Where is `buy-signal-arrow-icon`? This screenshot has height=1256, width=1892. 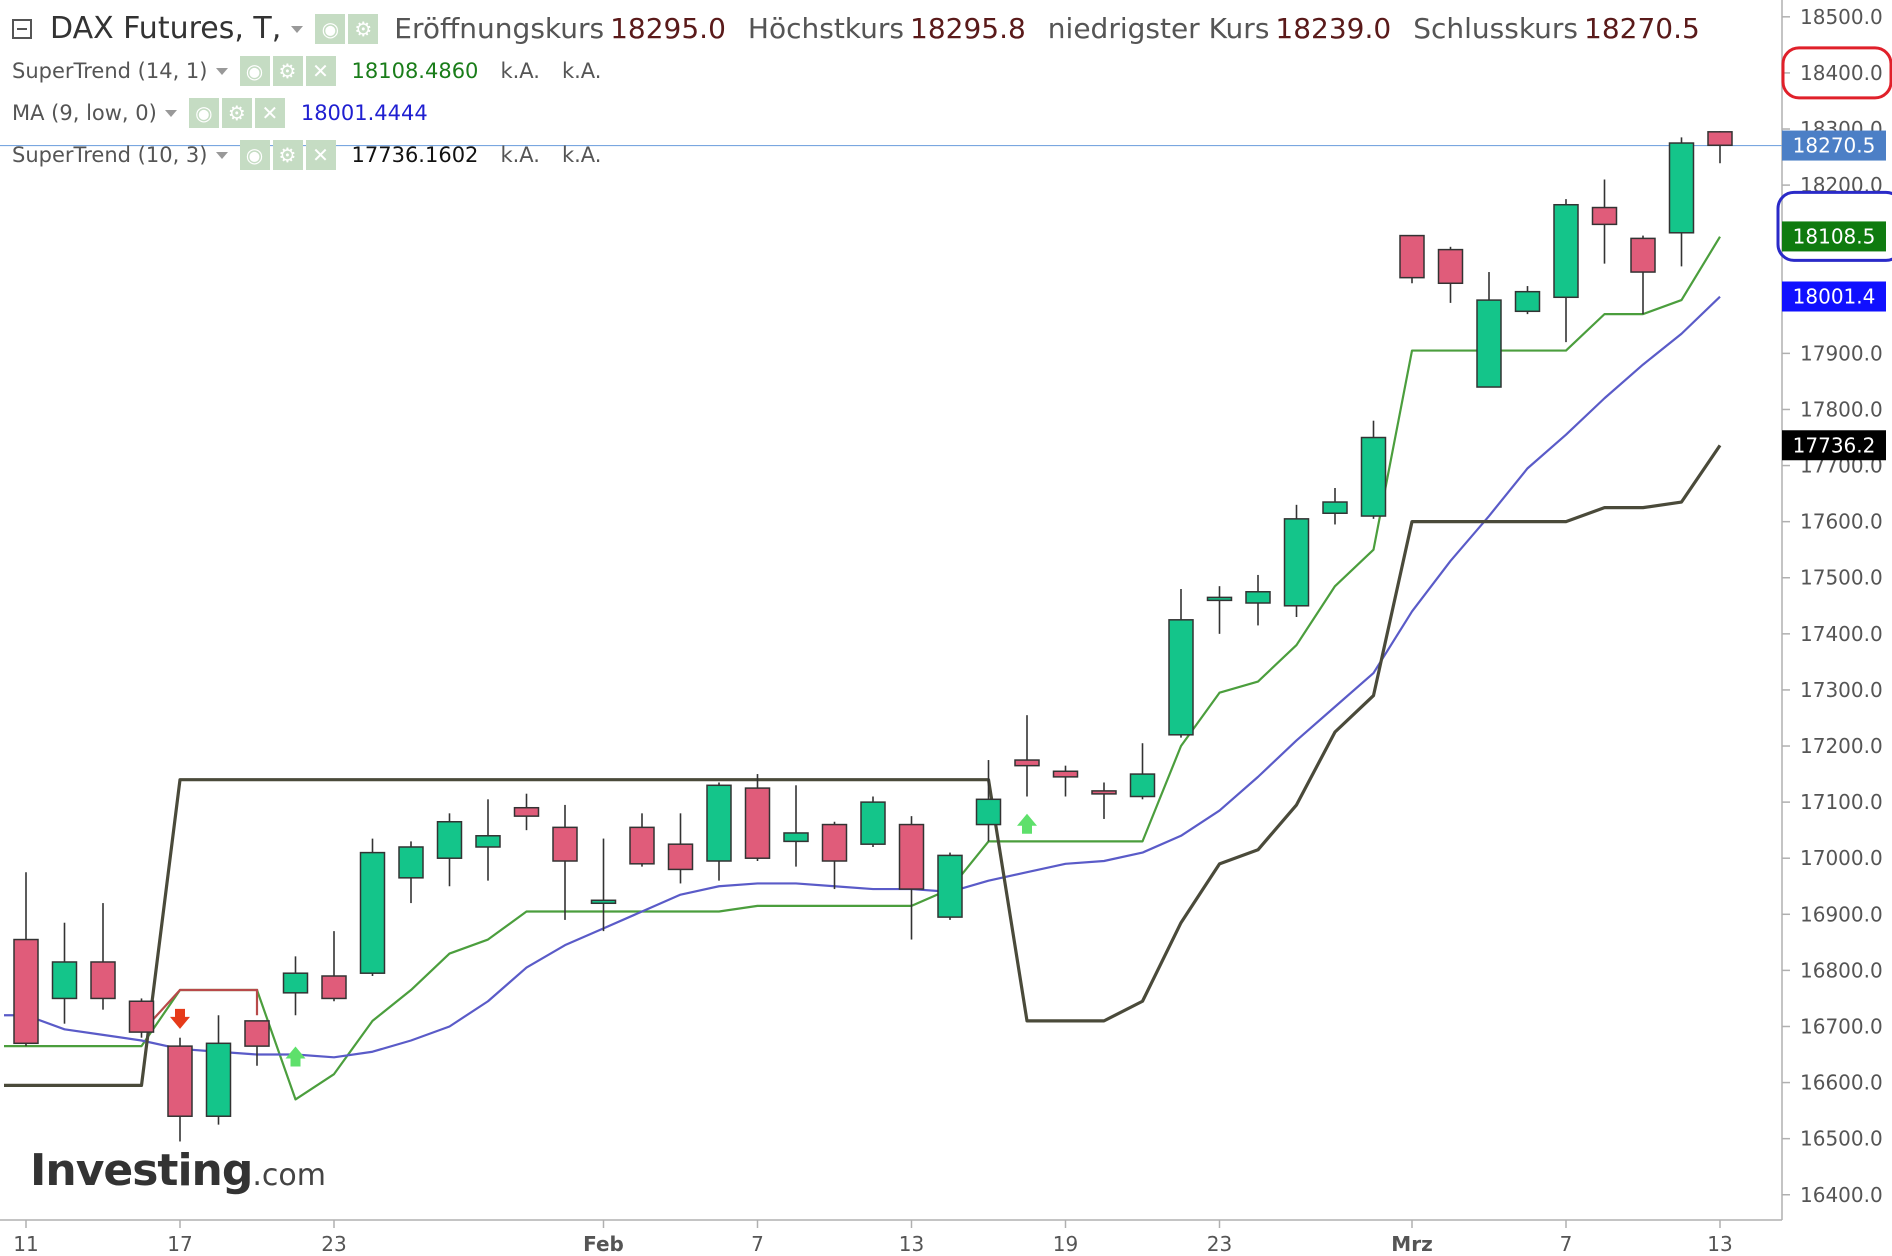
buy-signal-arrow-icon is located at coordinates (1027, 823).